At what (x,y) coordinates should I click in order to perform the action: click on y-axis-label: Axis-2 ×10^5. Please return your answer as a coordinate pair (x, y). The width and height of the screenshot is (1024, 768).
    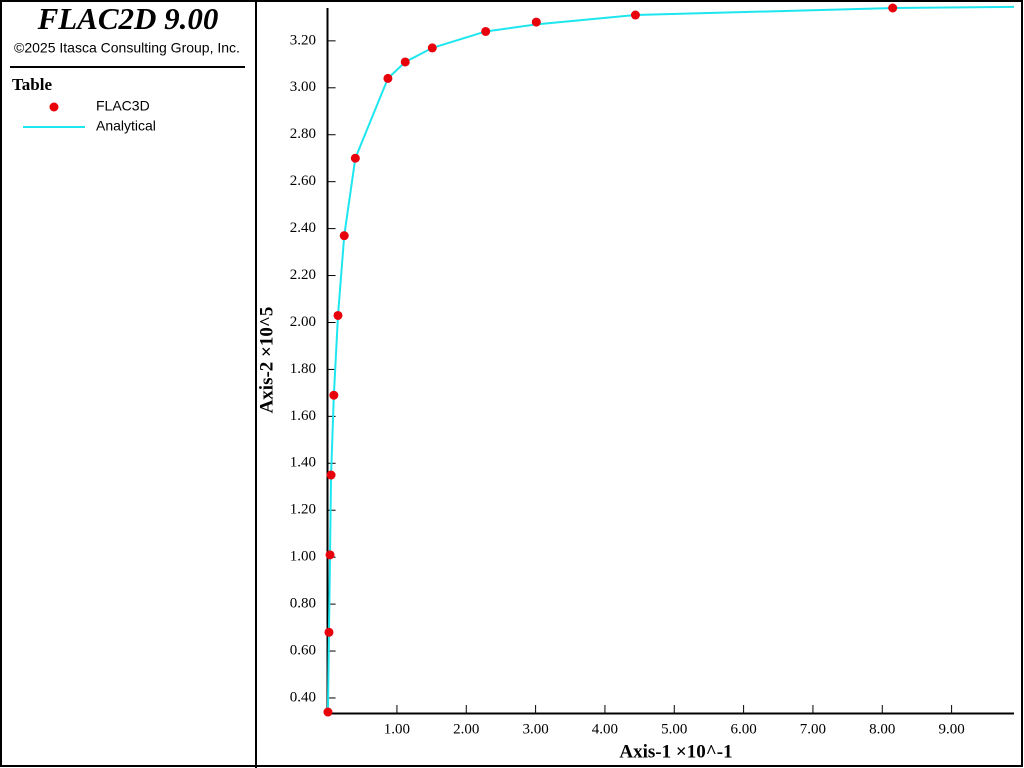
    Looking at the image, I should click on (266, 360).